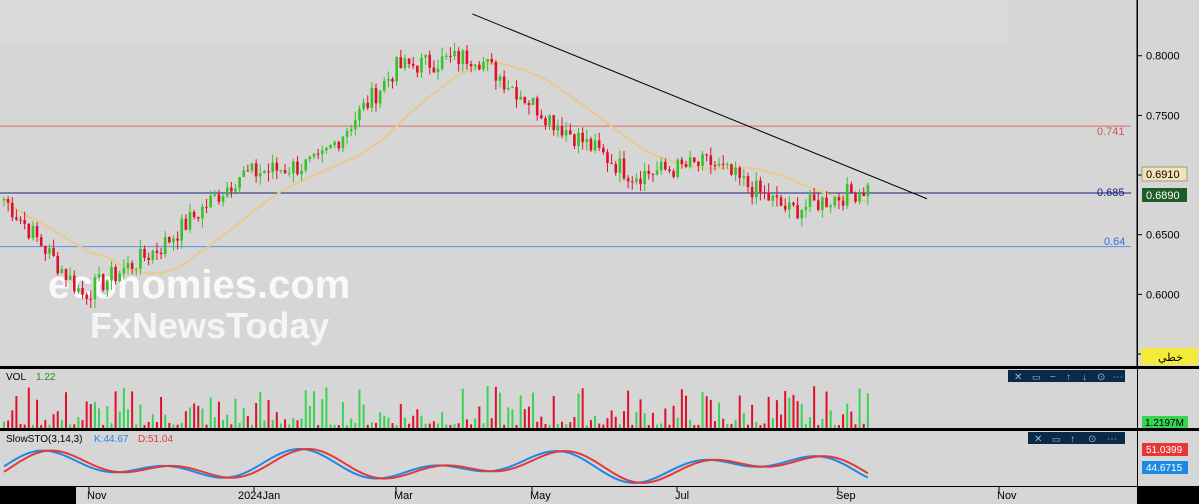 This screenshot has width=1199, height=504. I want to click on settings-icon: ⊙, so click(1101, 377).